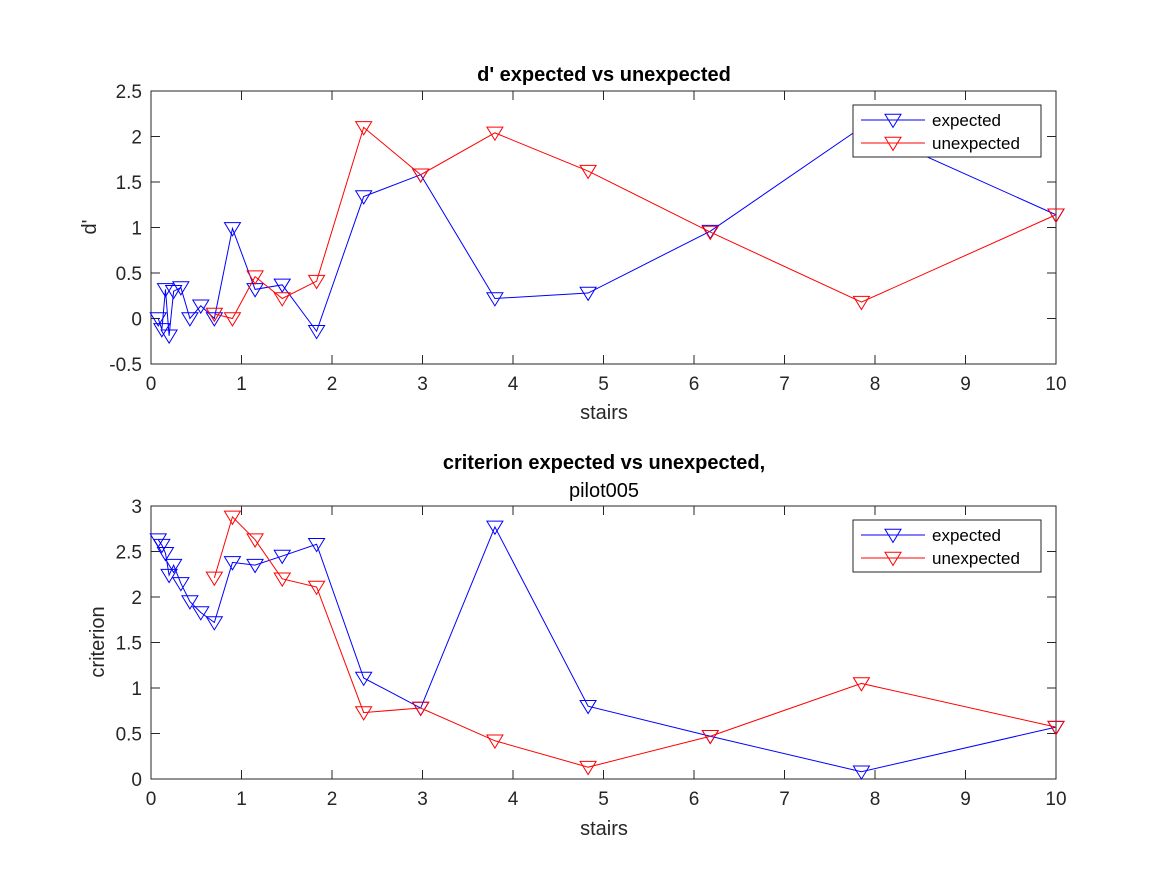 The height and width of the screenshot is (875, 1167). Describe the element at coordinates (129, 553) in the screenshot. I see `criterion-ytick-label: 2.5` at that location.